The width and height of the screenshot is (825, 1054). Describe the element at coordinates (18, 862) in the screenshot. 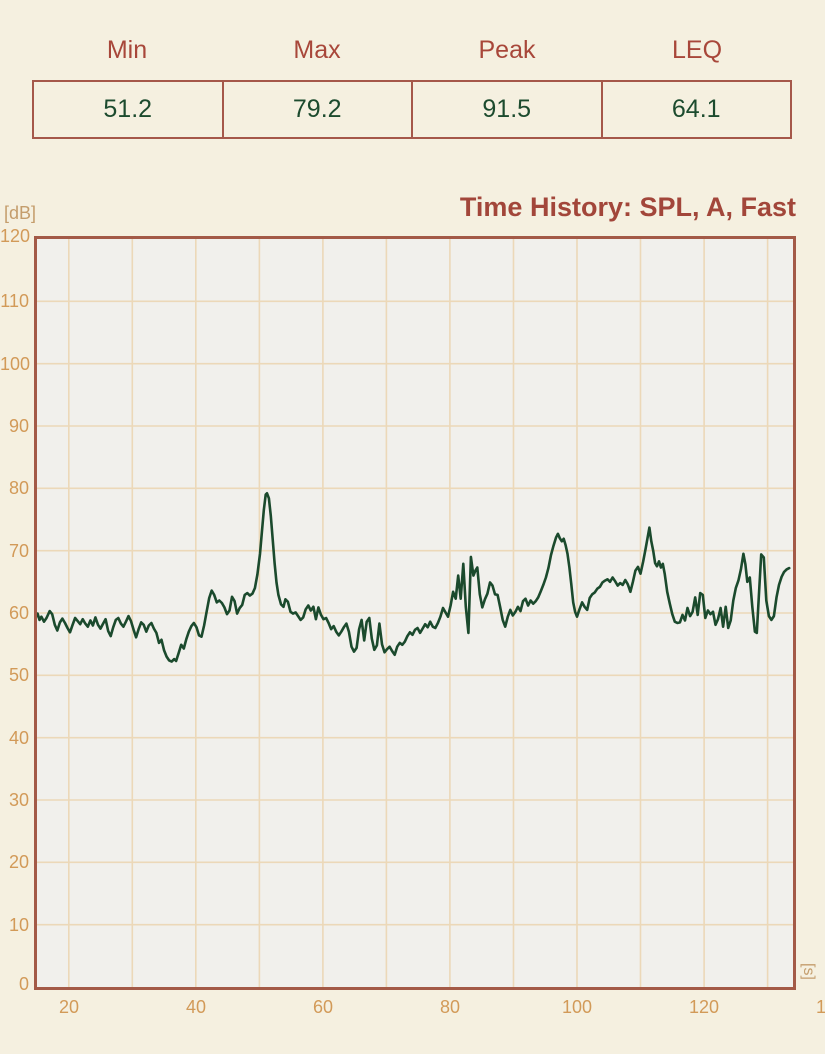

I see `y-tick-label: 20` at that location.